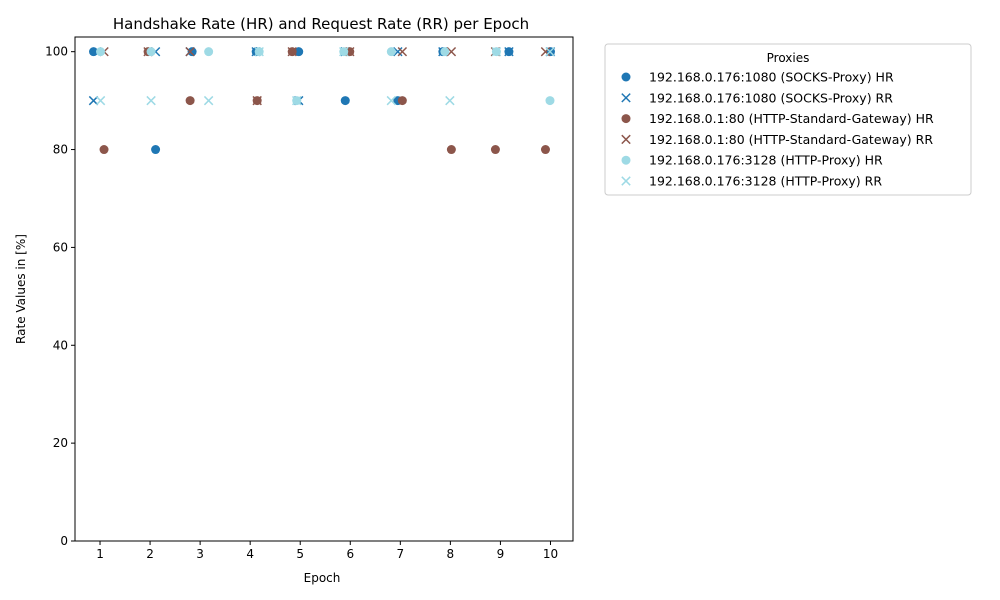  What do you see at coordinates (200, 554) in the screenshot?
I see `x-tick-label: 3` at bounding box center [200, 554].